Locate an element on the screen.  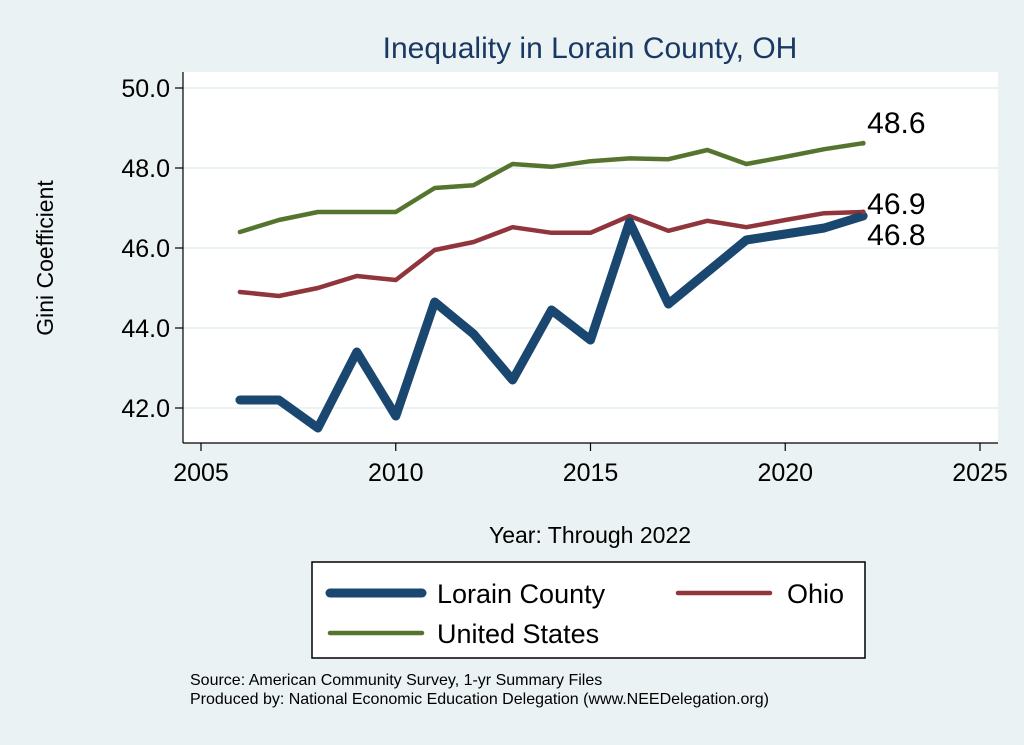
end-value-label: 48.6 is located at coordinates (896, 123).